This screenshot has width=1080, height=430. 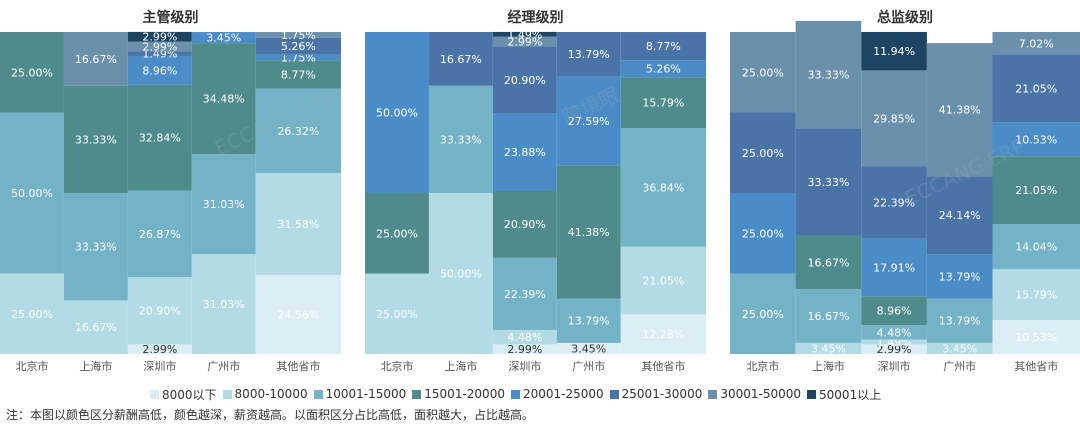 I want to click on data-label: 10.53%, so click(x=1036, y=139).